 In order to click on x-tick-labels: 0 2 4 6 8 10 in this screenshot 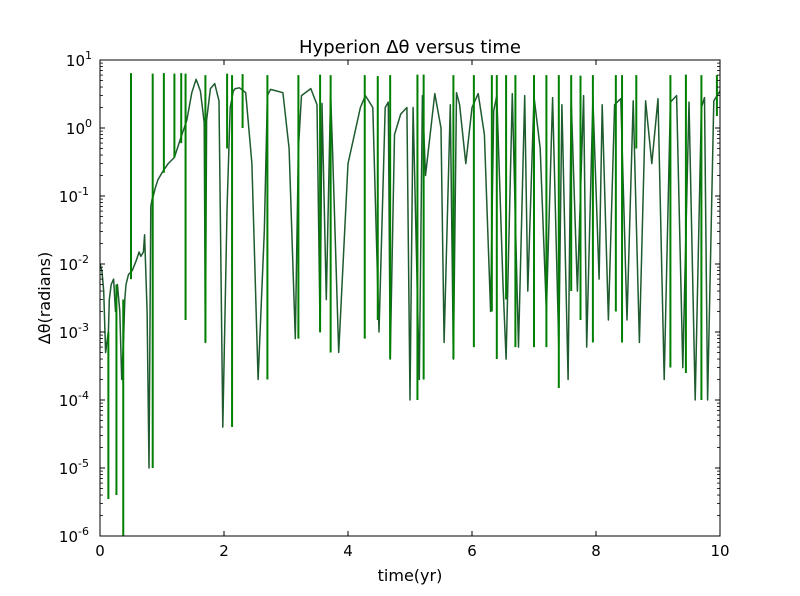, I will do `click(412, 551)`.